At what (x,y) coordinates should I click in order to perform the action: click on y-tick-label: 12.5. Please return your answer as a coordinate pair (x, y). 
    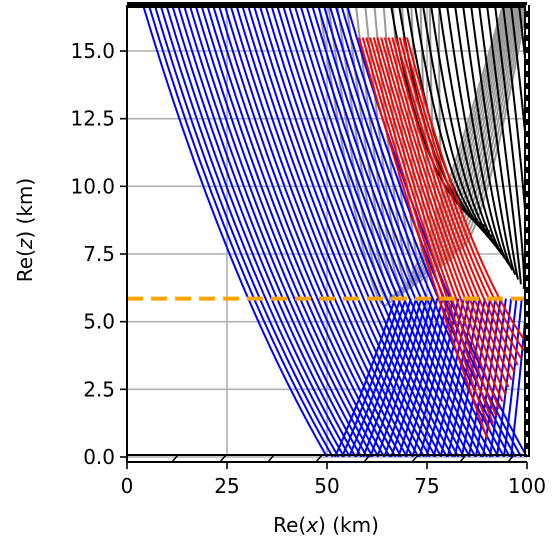
    Looking at the image, I should click on (92, 119).